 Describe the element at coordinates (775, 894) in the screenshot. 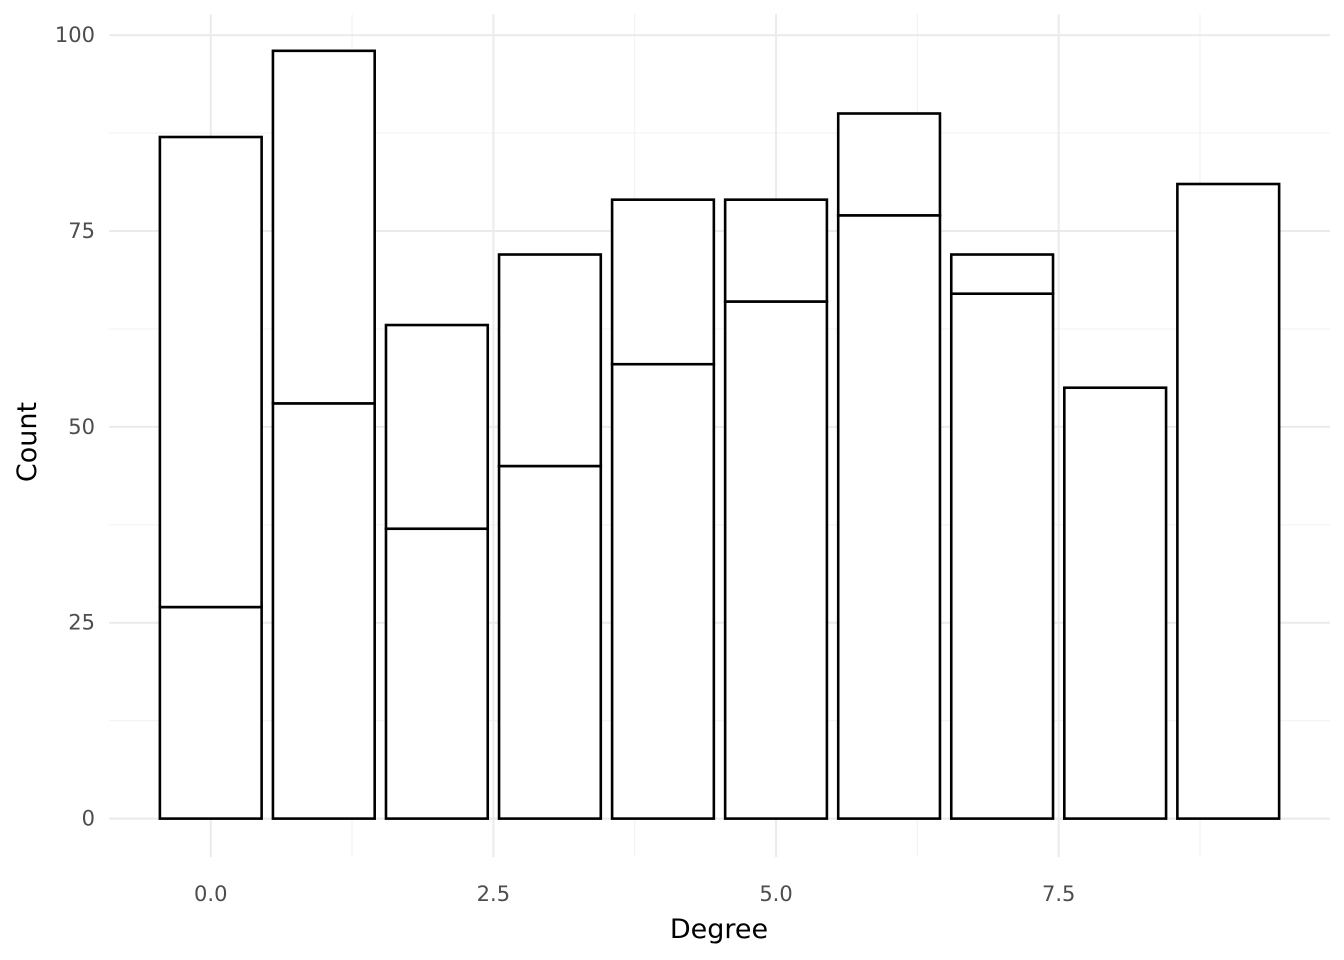

I see `x-tick-label: 5.0` at that location.